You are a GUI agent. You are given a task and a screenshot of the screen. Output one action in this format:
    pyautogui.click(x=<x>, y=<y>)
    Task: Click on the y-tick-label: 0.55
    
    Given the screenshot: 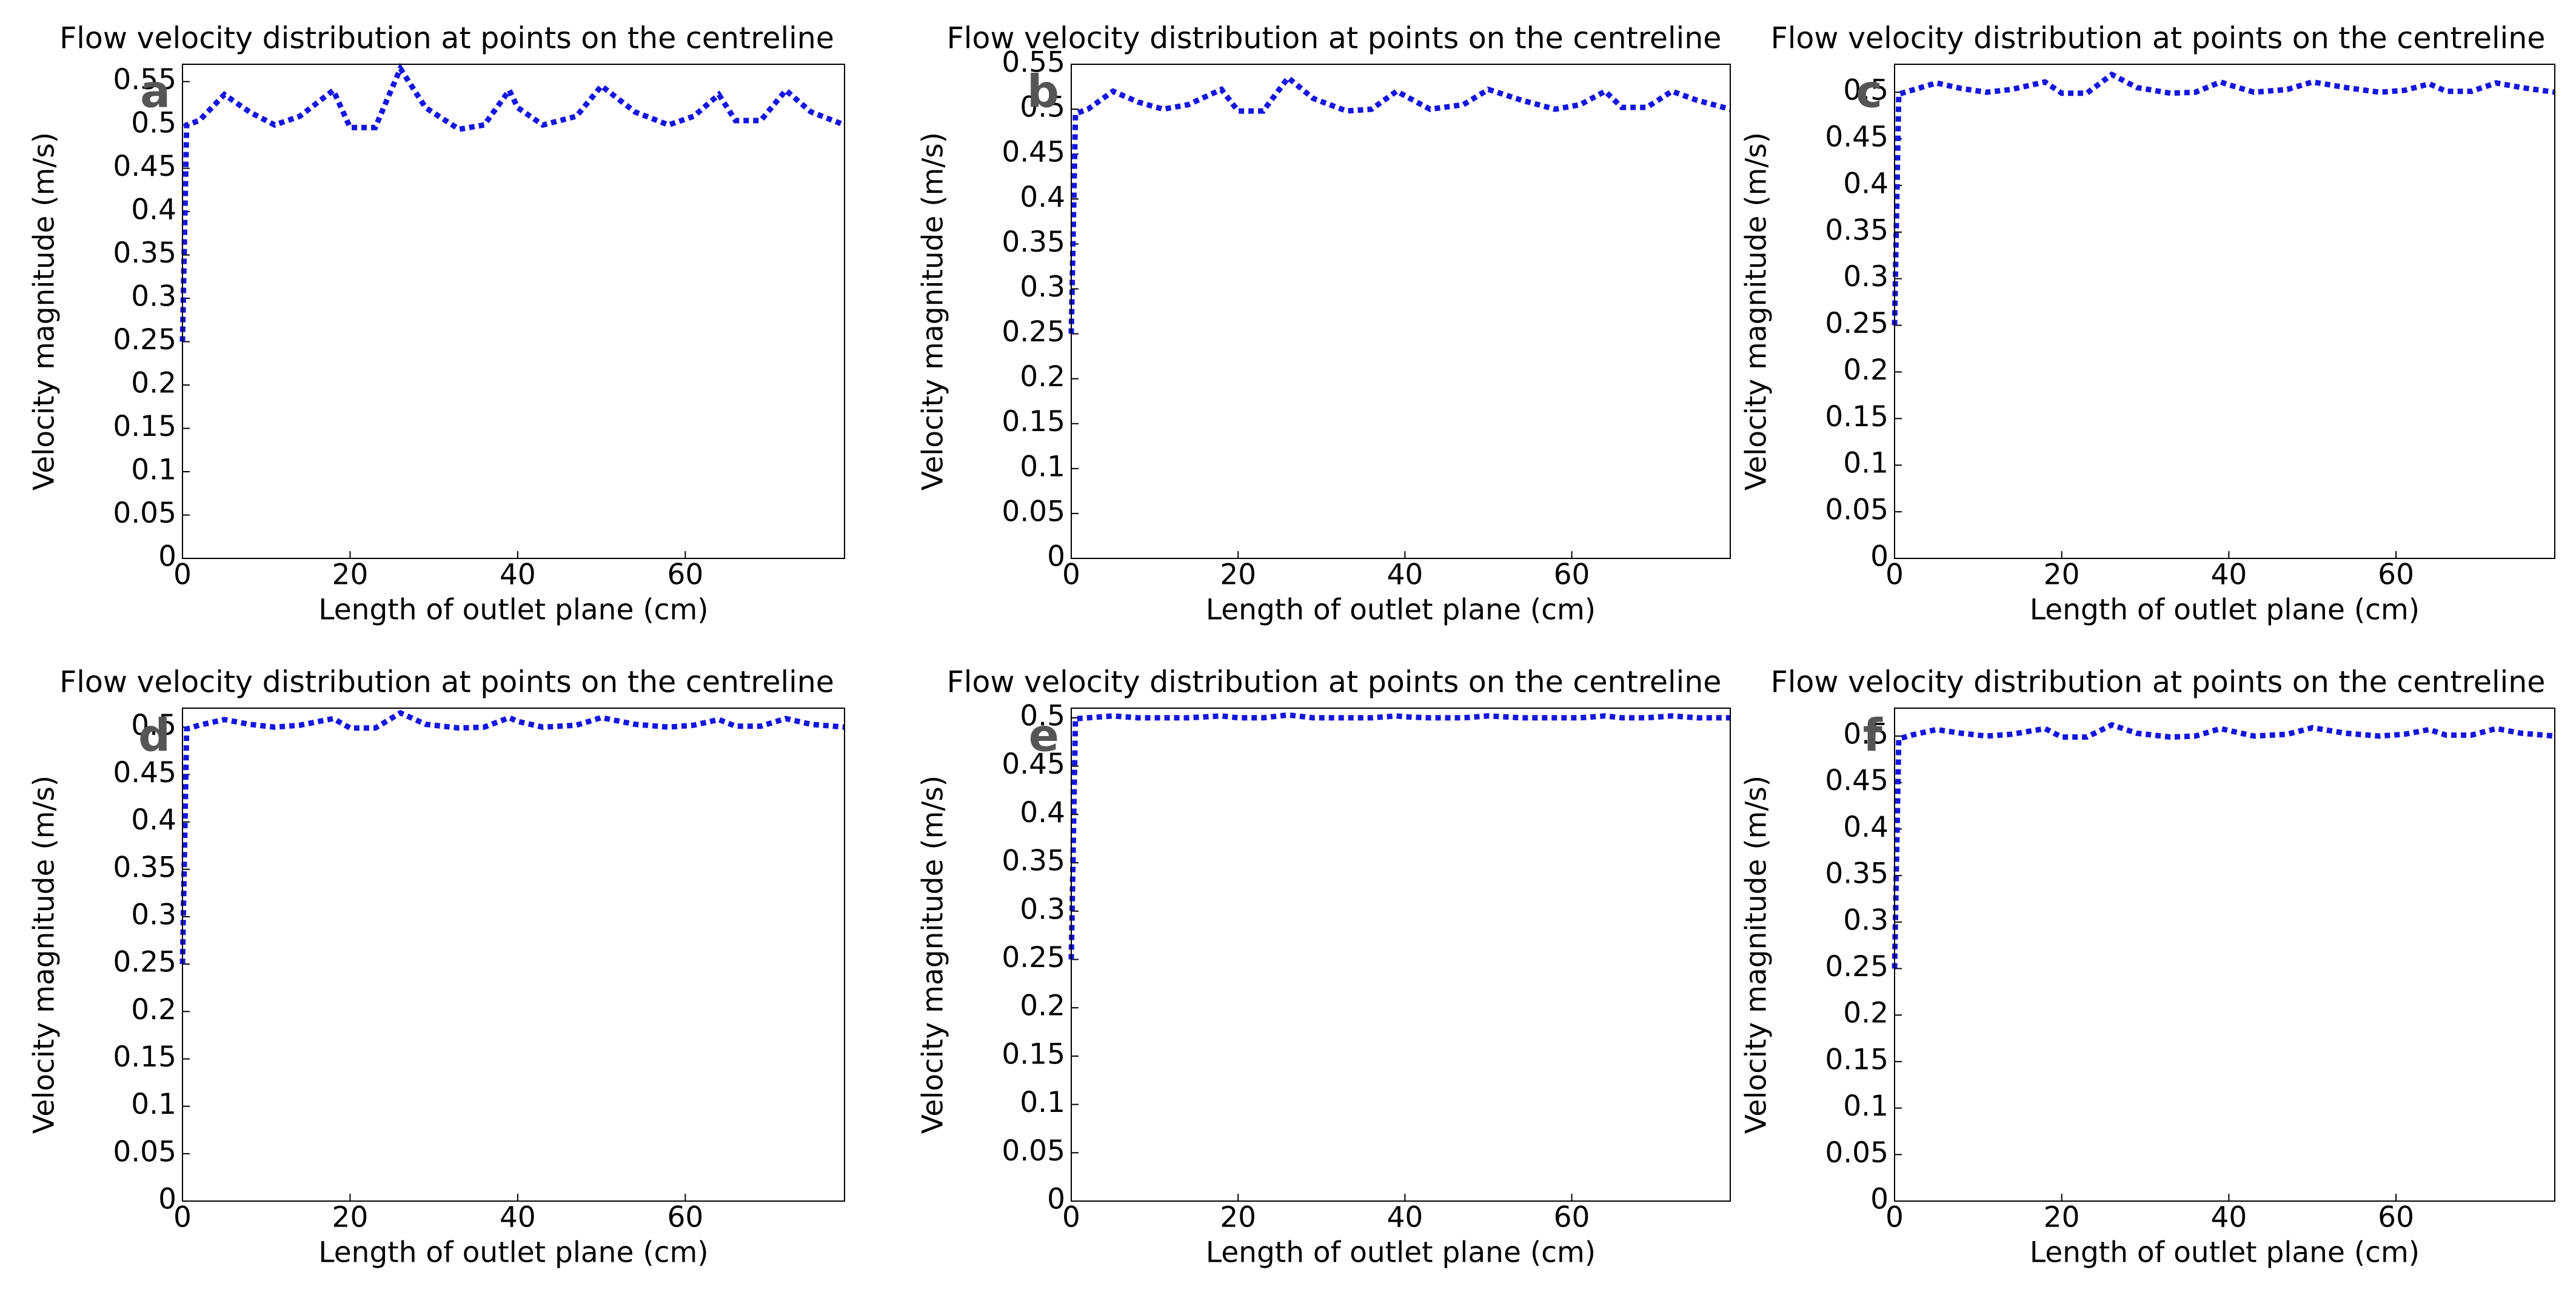 What is the action you would take?
    pyautogui.click(x=1033, y=62)
    